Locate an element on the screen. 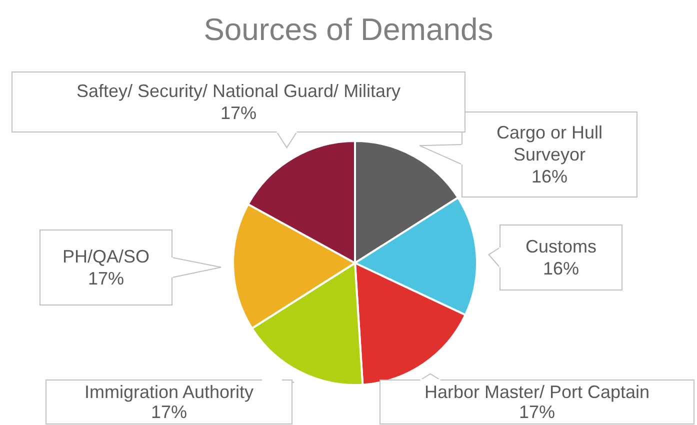 The image size is (697, 425). slice-label: Customs is located at coordinates (561, 246).